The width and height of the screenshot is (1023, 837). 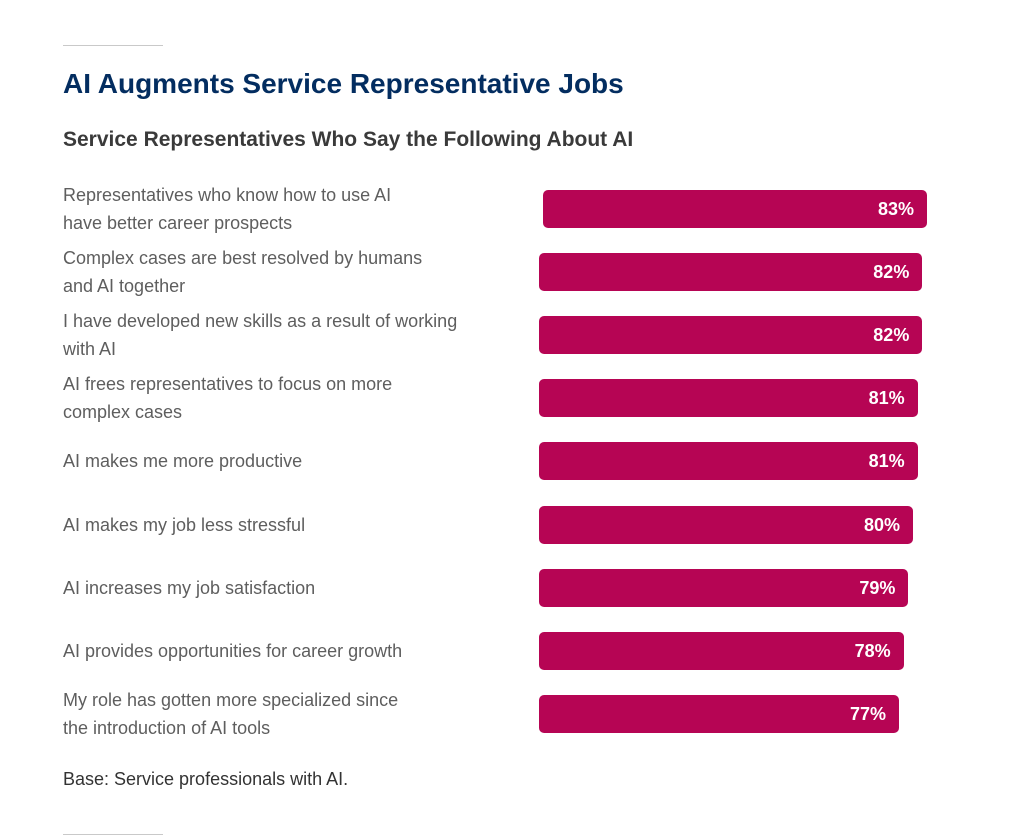 I want to click on base-note: Base: Service professionals with AI., so click(x=206, y=779).